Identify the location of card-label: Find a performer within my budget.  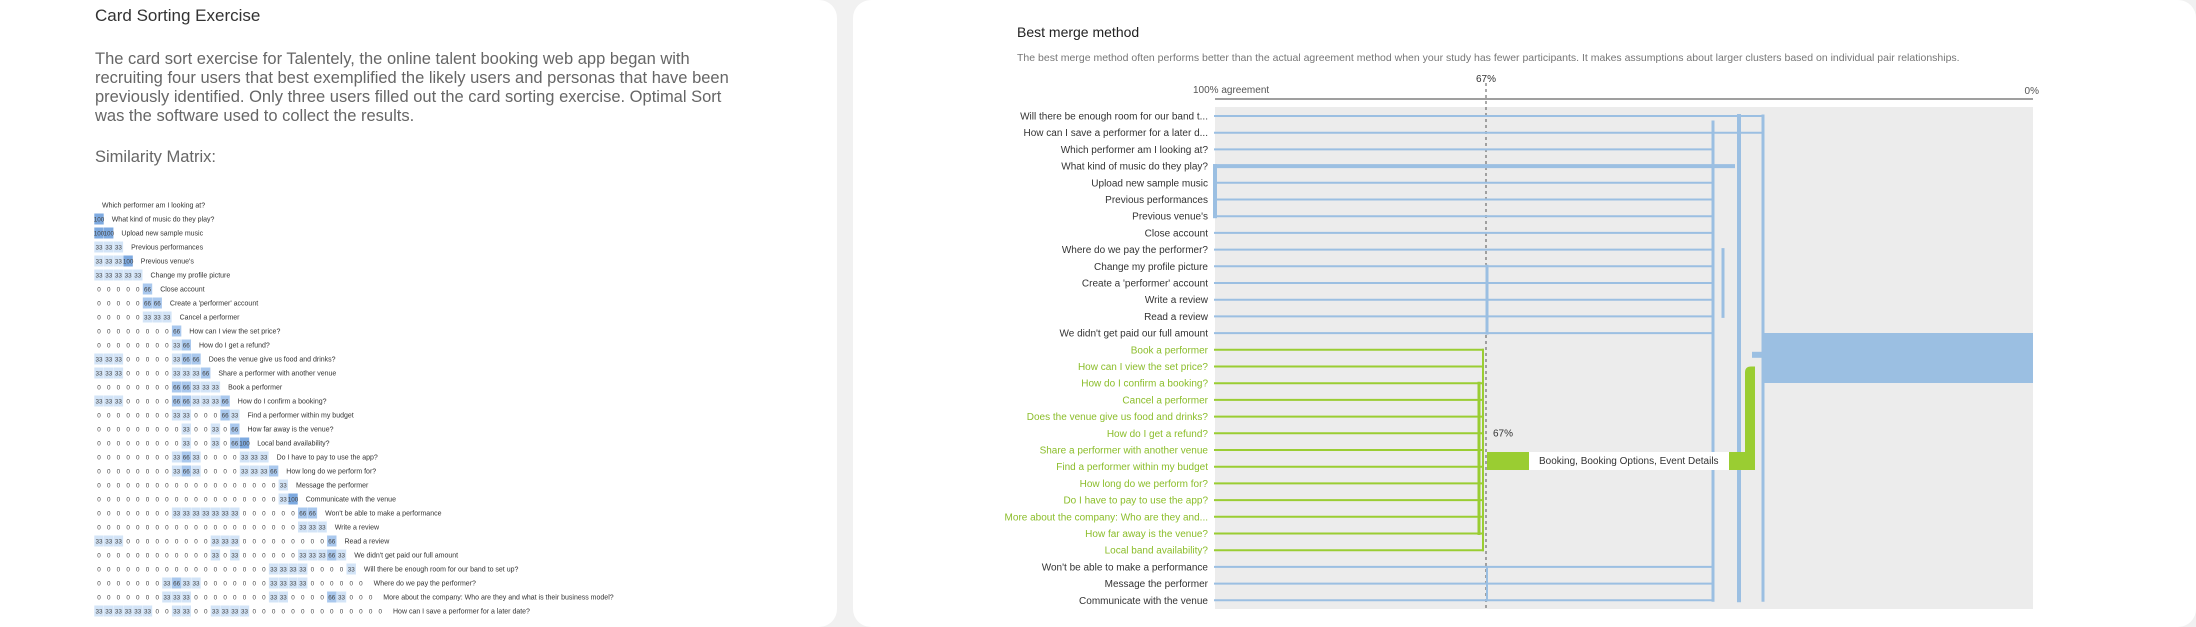
(1132, 467).